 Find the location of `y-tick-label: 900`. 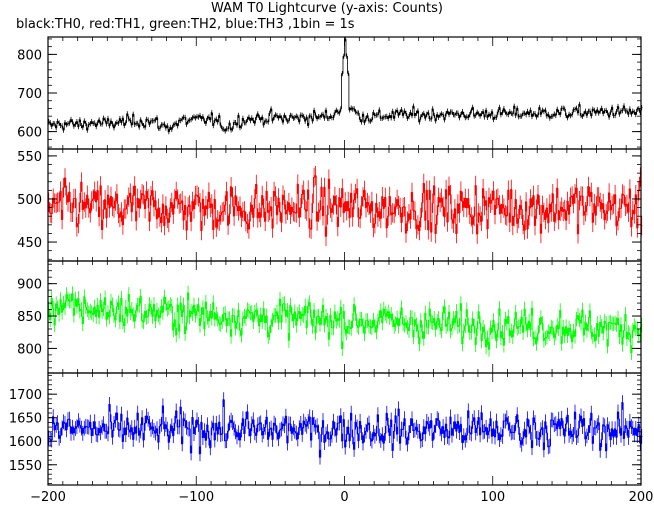

y-tick-label: 900 is located at coordinates (29, 285).